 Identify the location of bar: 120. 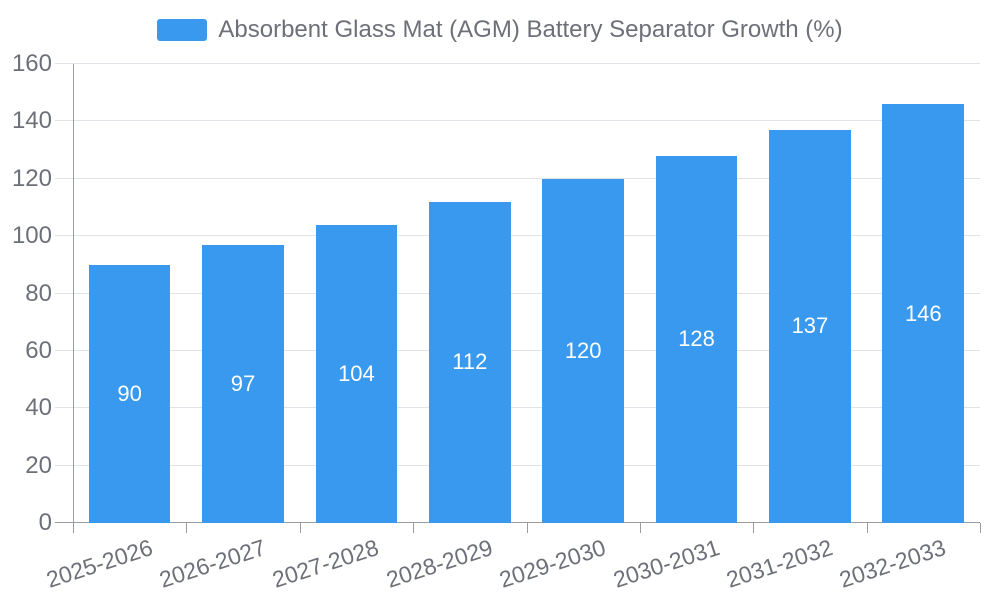
(583, 350).